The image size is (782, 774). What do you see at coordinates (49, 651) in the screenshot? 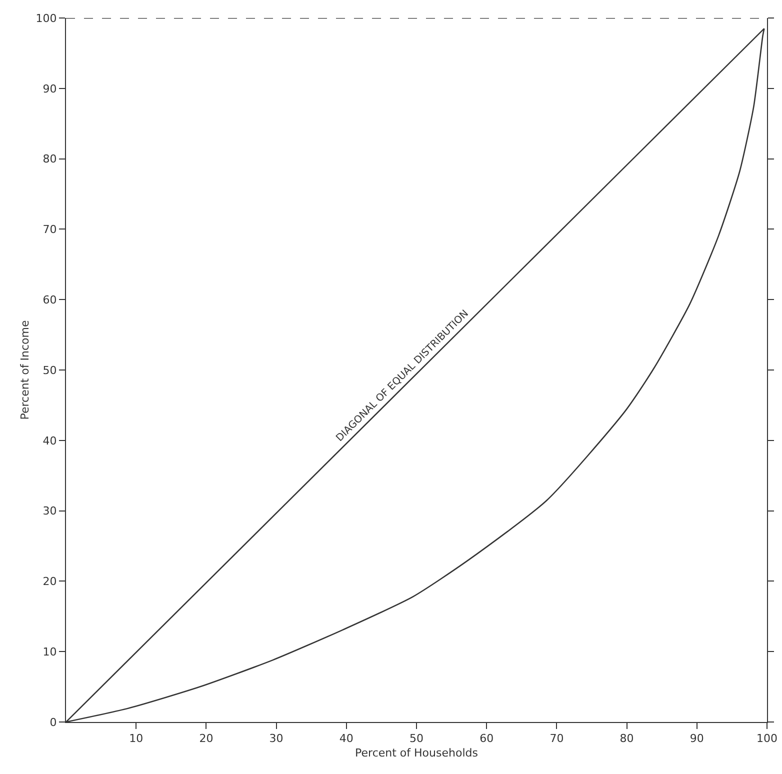
I see `y-tick-label: 10` at bounding box center [49, 651].